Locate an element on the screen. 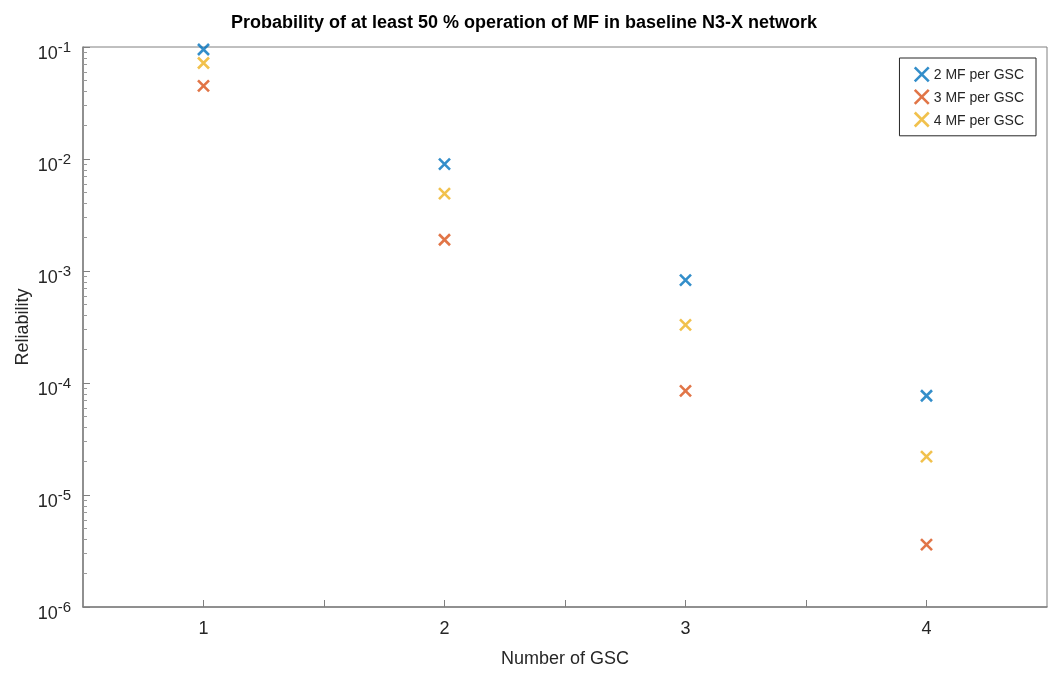 Image resolution: width=1048 pixels, height=675 pixels. y-tick-label: 10$^{-2}$ is located at coordinates (54, 162).